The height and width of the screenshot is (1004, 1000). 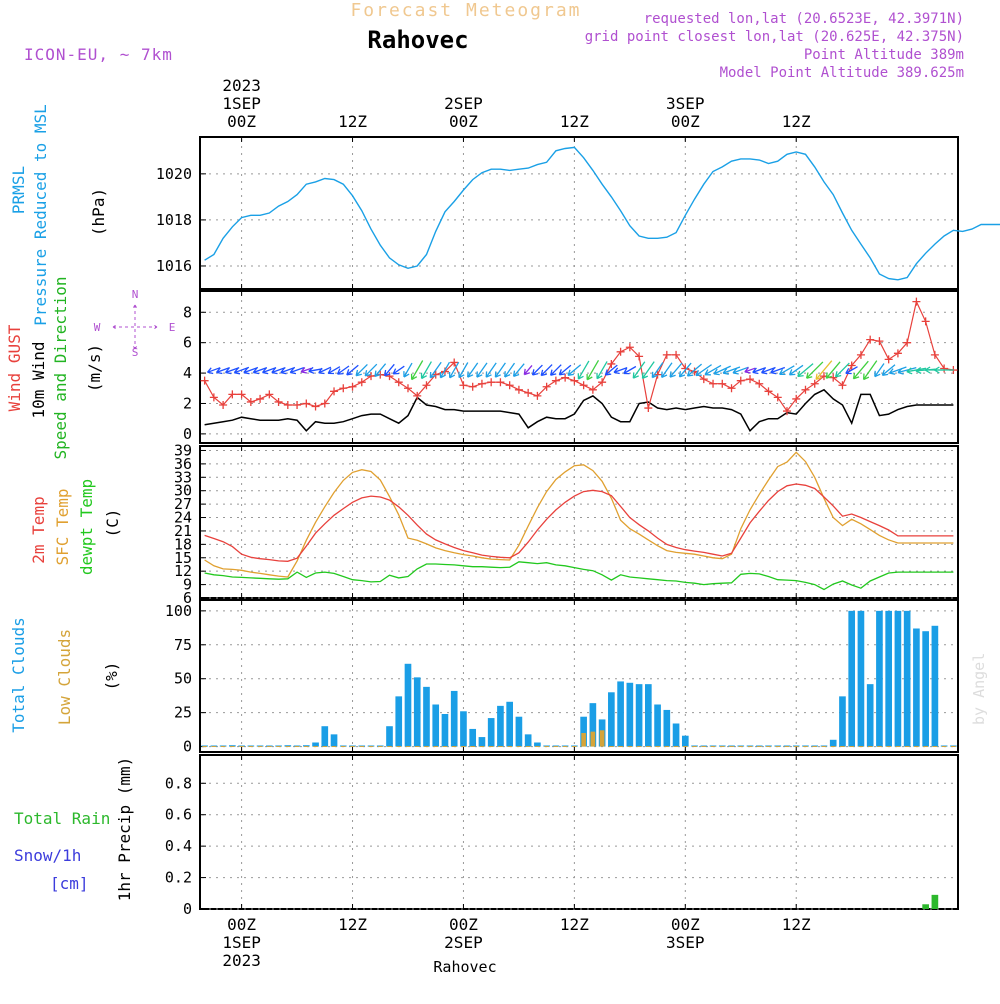 What do you see at coordinates (187, 312) in the screenshot?
I see `wind-ytick-label: 8` at bounding box center [187, 312].